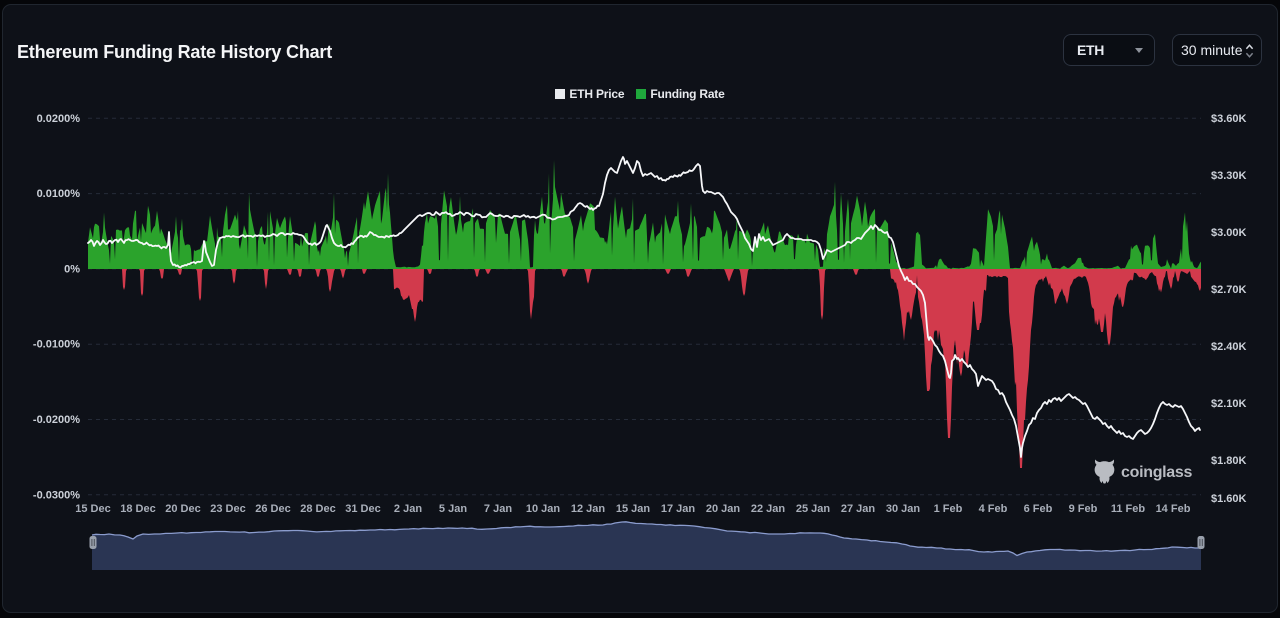  Describe the element at coordinates (1157, 472) in the screenshot. I see `svg-text: coinglass` at that location.